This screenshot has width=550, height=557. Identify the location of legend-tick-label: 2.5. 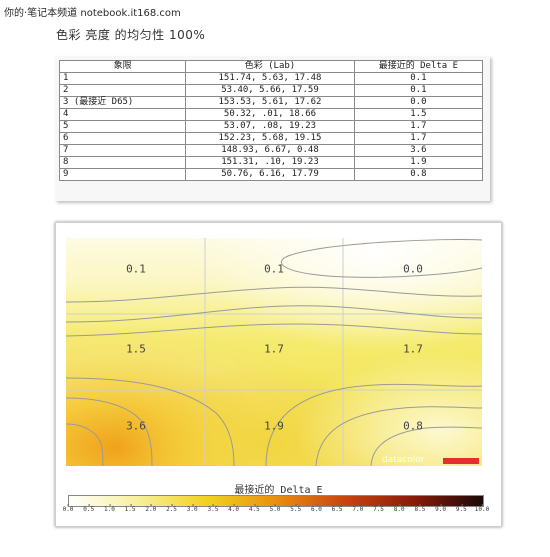
(171, 509).